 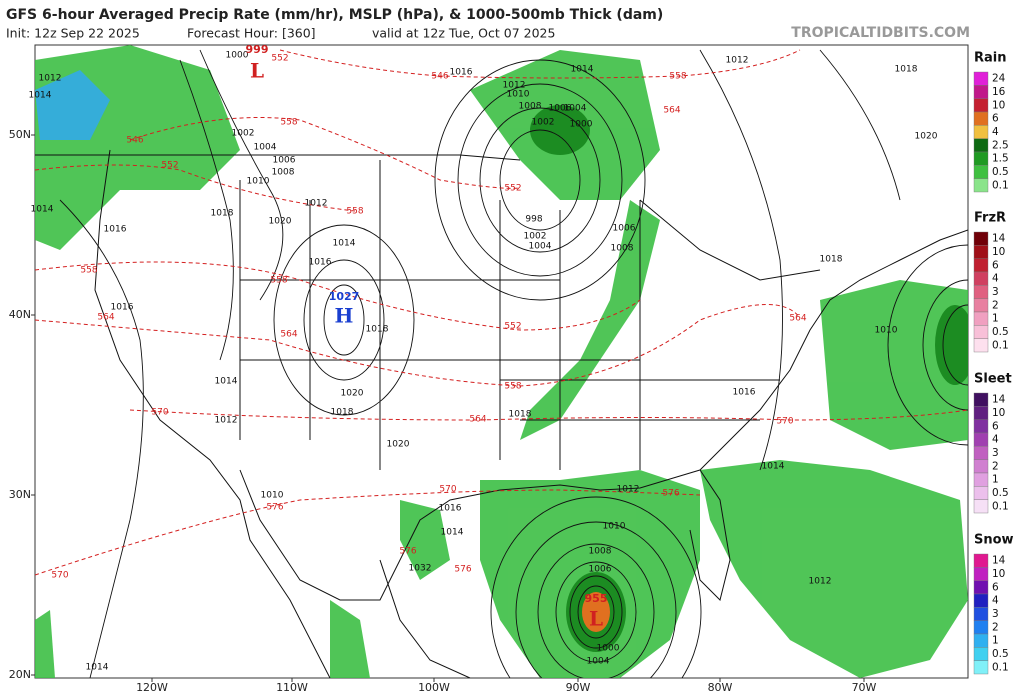 What do you see at coordinates (73, 33) in the screenshot?
I see `init-time: Init: 12z Sep 22 2025` at bounding box center [73, 33].